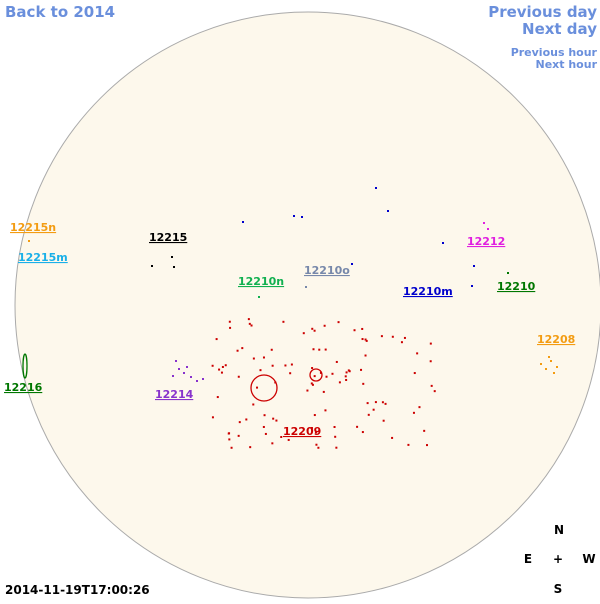 The image size is (600, 604). Describe the element at coordinates (428, 291) in the screenshot. I see `region-label: 12210m` at that location.